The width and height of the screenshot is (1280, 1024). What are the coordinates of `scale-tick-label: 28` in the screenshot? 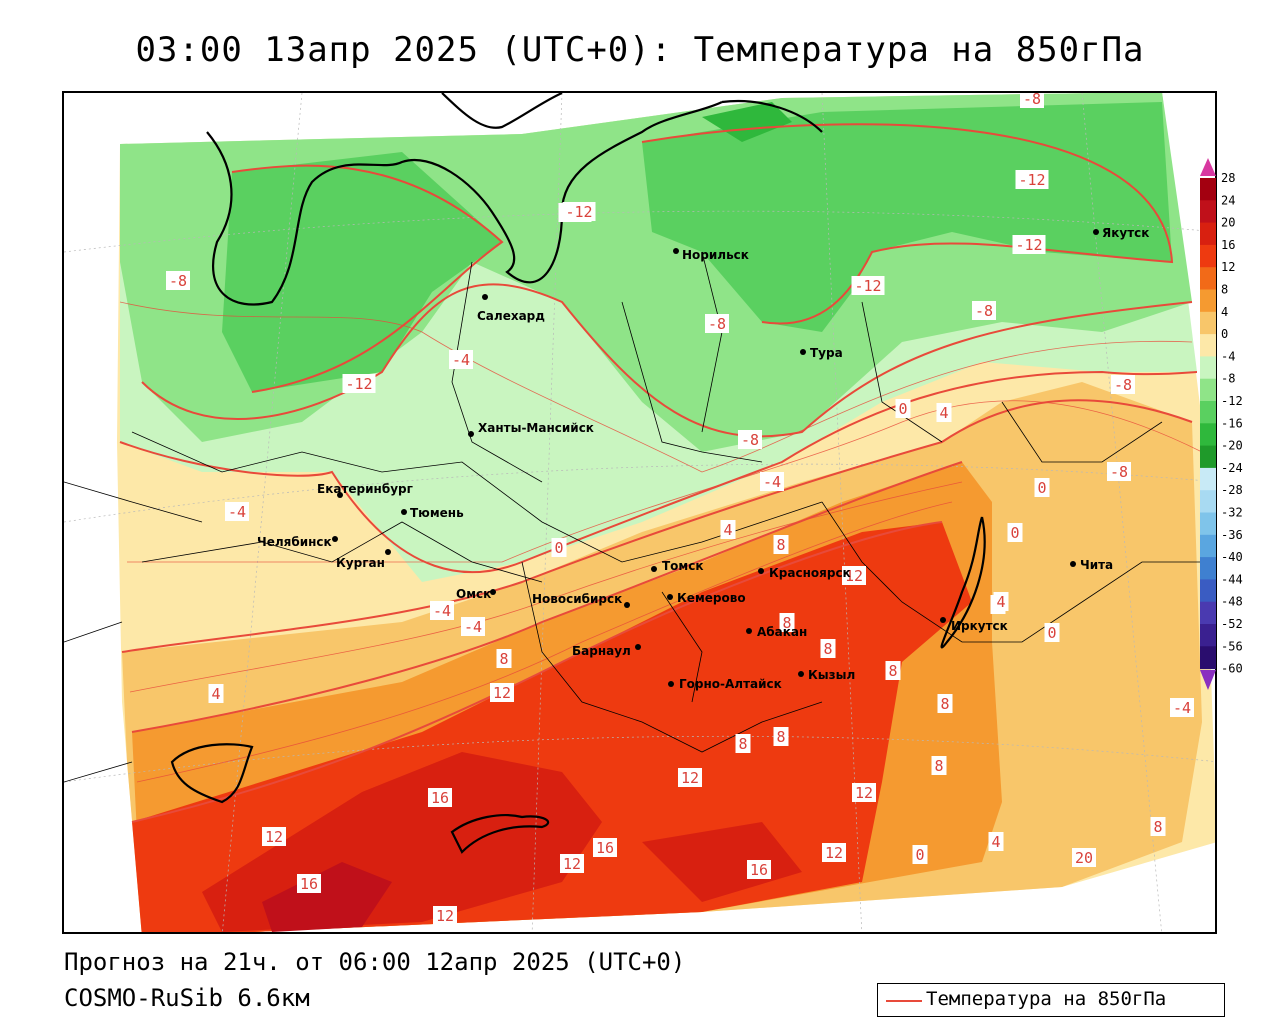 It's located at (1228, 178).